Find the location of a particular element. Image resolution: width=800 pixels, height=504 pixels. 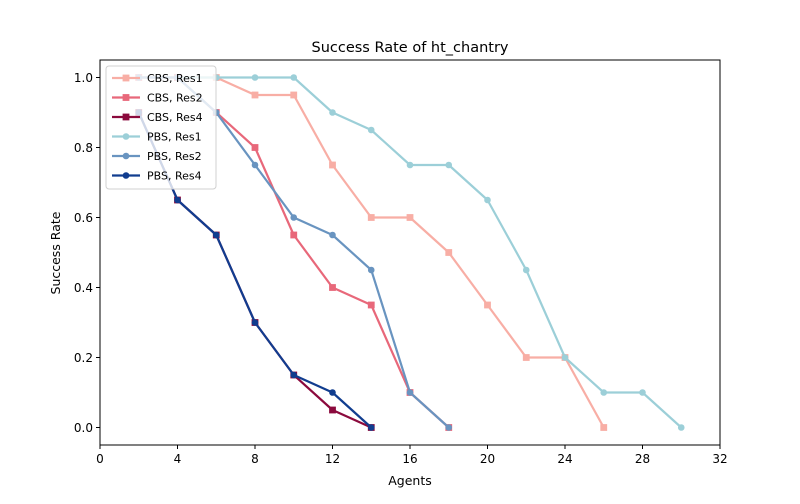

legend-label: CBS, Res2 is located at coordinates (175, 98).